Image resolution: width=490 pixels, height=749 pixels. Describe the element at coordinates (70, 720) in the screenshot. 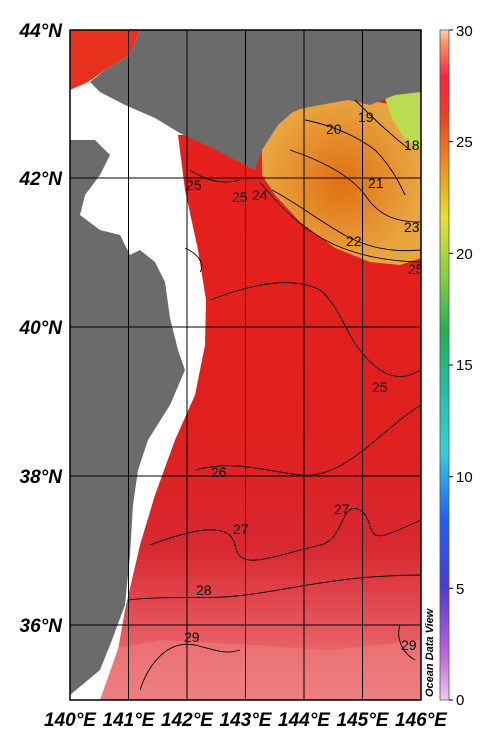

I see `lon-label: 140°E` at that location.